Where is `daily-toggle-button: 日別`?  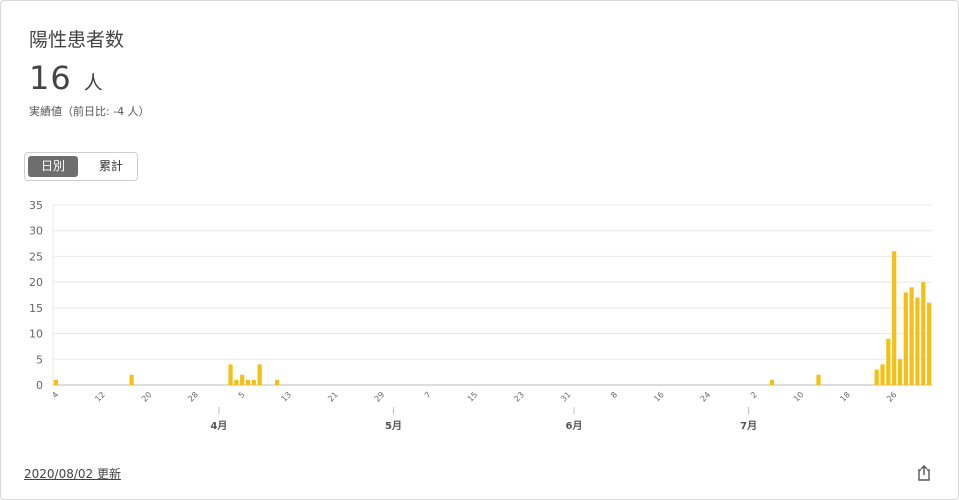 daily-toggle-button: 日別 is located at coordinates (53, 166).